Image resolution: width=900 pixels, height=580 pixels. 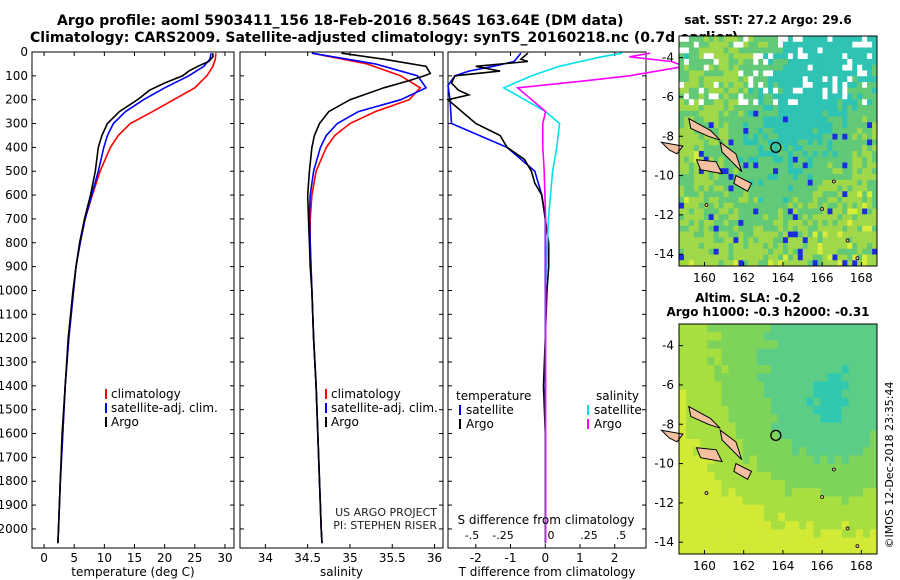 I want to click on x-tick-label: 1, so click(x=580, y=558).